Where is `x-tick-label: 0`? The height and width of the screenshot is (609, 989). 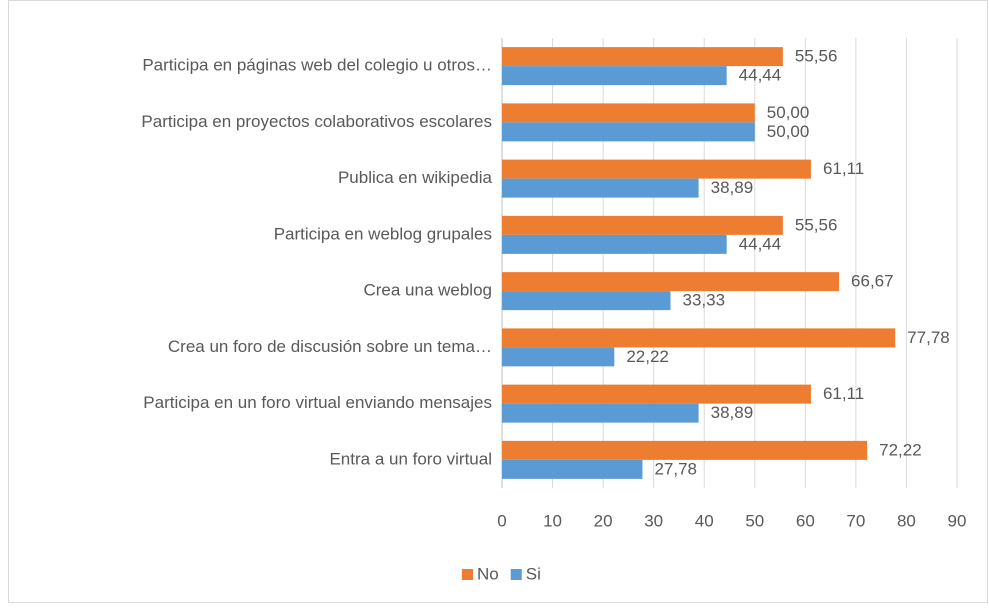
x-tick-label: 0 is located at coordinates (501, 520).